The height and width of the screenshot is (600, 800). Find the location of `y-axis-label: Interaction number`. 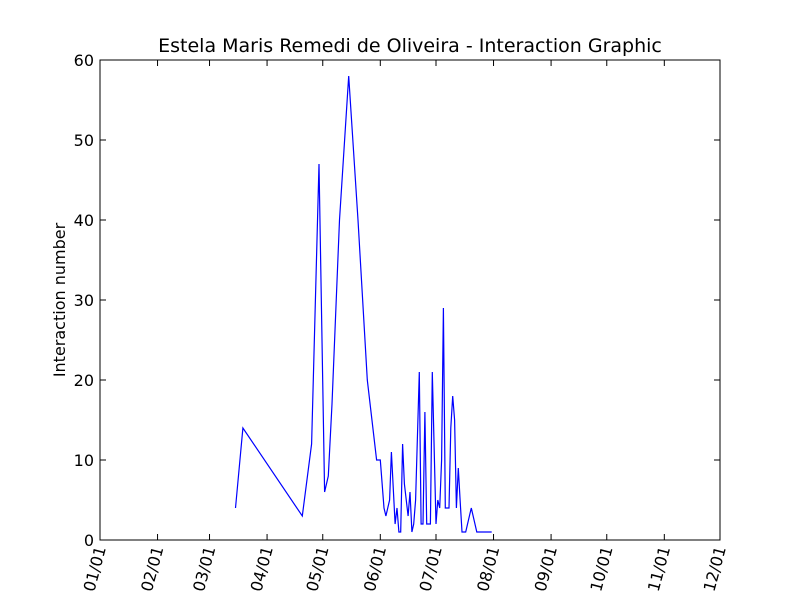

y-axis-label: Interaction number is located at coordinates (59, 299).